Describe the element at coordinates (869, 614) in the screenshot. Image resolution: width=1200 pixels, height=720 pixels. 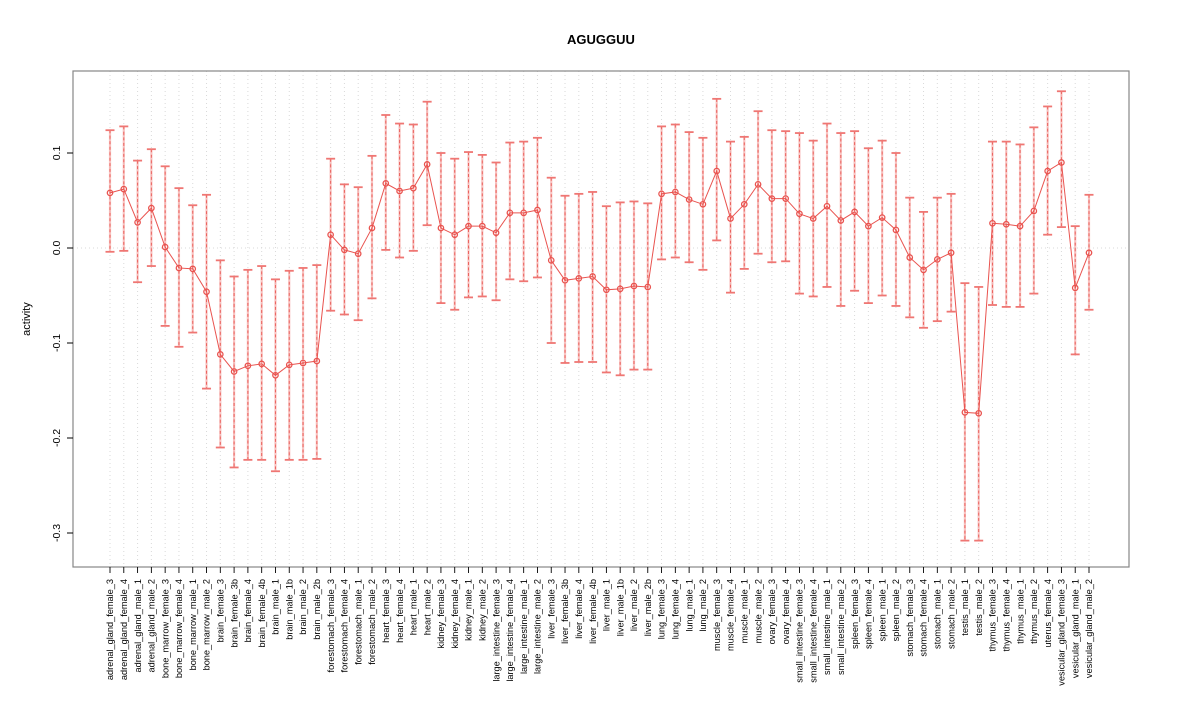
I see `x-tick-label: spleen_female_4` at that location.